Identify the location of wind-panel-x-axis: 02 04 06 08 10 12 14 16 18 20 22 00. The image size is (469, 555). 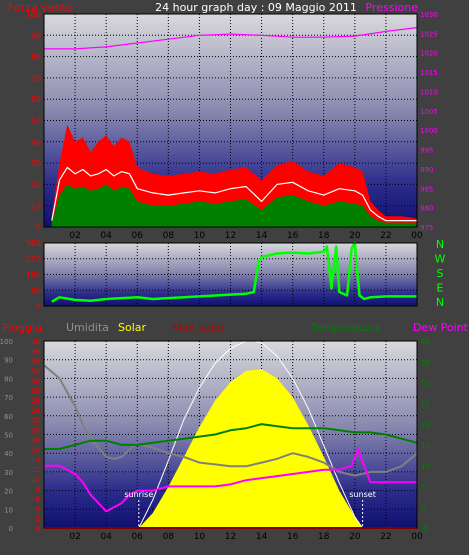
(246, 236).